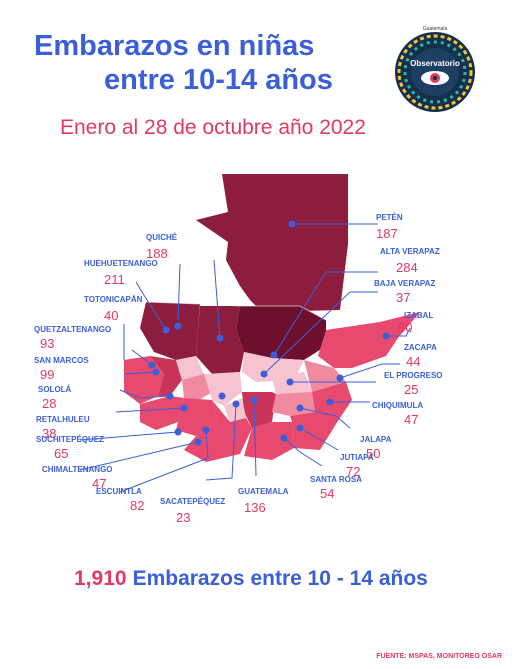  Describe the element at coordinates (369, 340) in the screenshot. I see `region-izabal` at that location.